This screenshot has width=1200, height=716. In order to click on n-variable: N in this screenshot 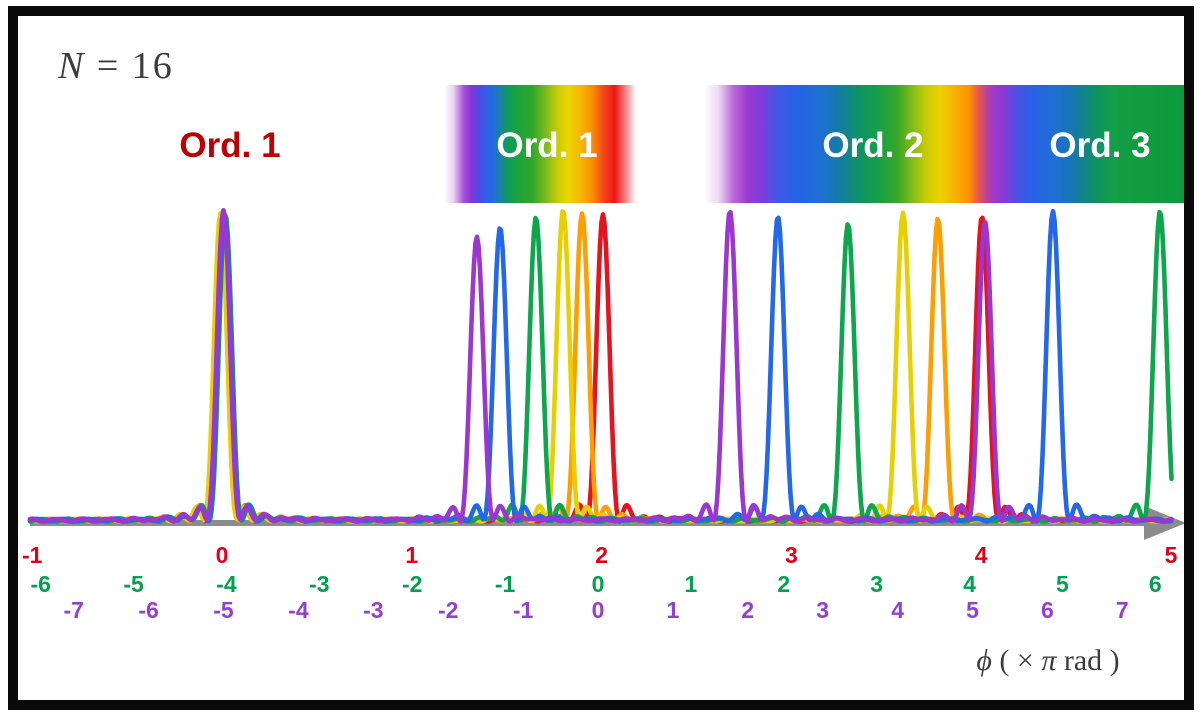, I will do `click(72, 66)`.